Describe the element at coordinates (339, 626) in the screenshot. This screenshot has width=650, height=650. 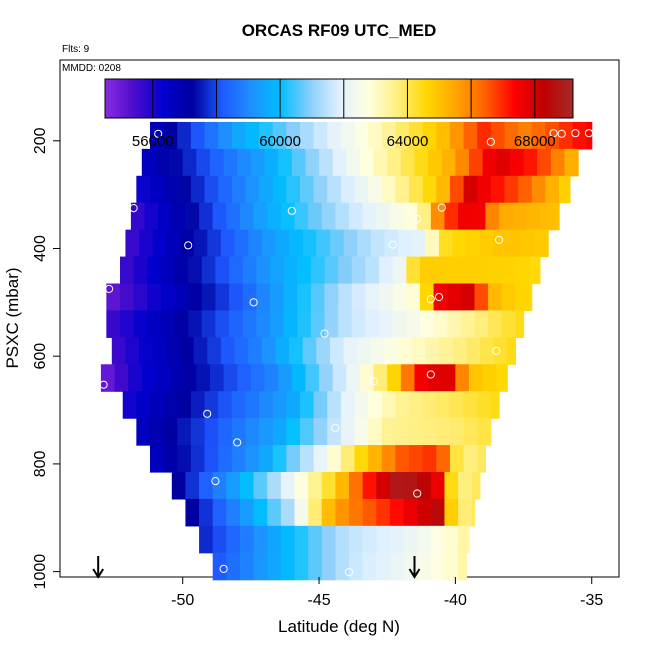
I see `x-axis-label: Latitude (deg N)` at that location.